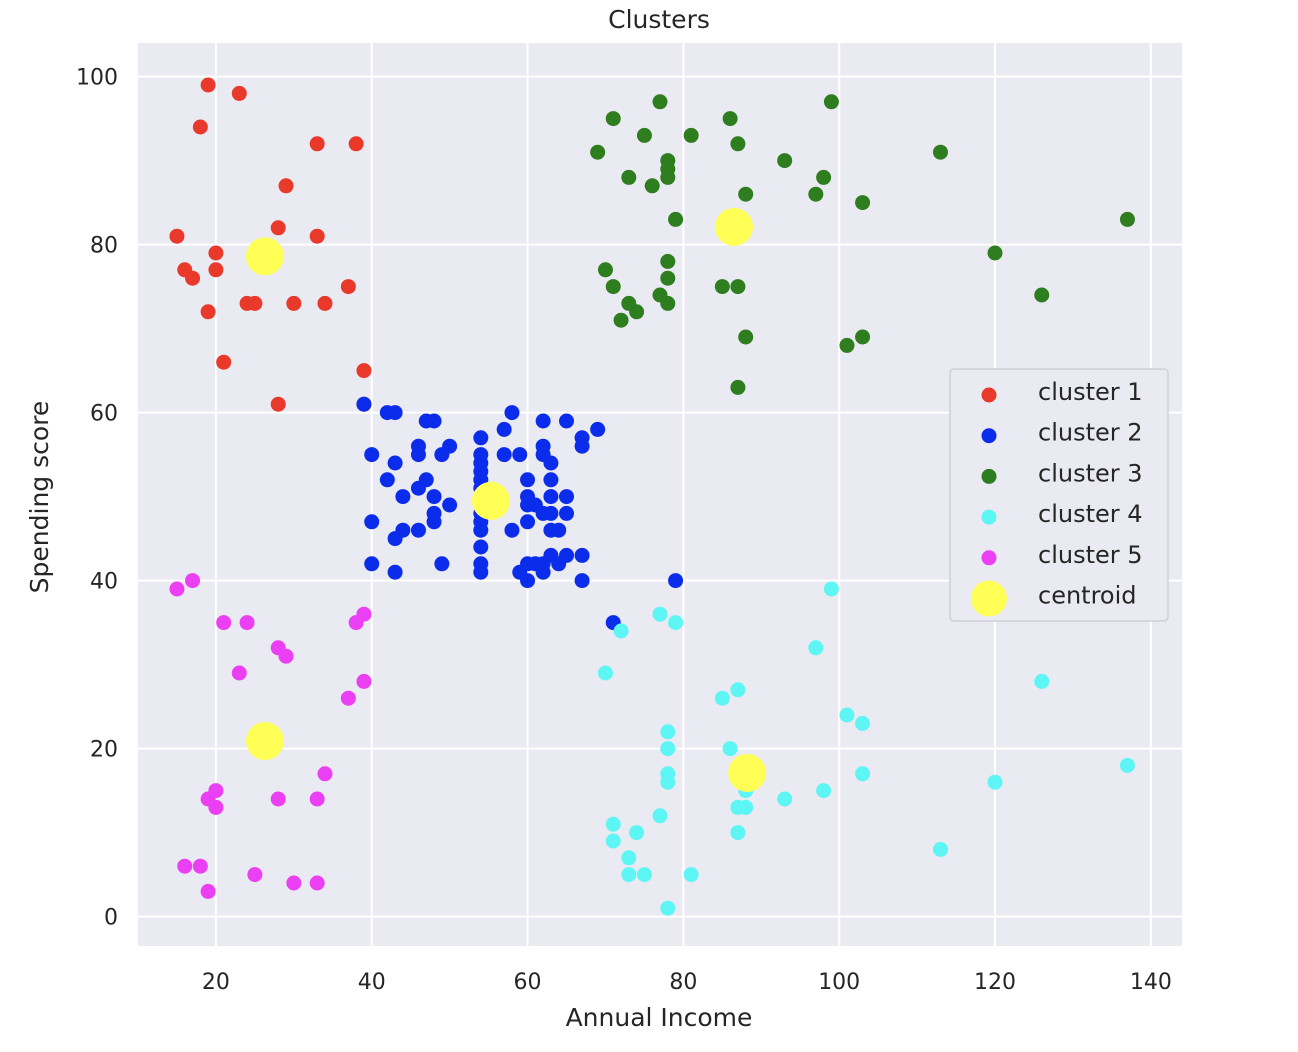  I want to click on y-tick-label: 20, so click(104, 750).